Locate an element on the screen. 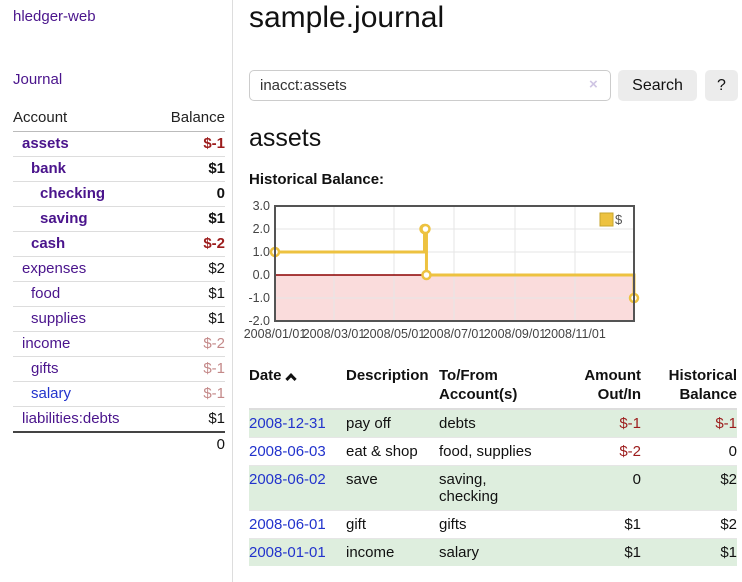 Image resolution: width=742 pixels, height=582 pixels. transaction-accounts: food, supplies is located at coordinates (497, 451).